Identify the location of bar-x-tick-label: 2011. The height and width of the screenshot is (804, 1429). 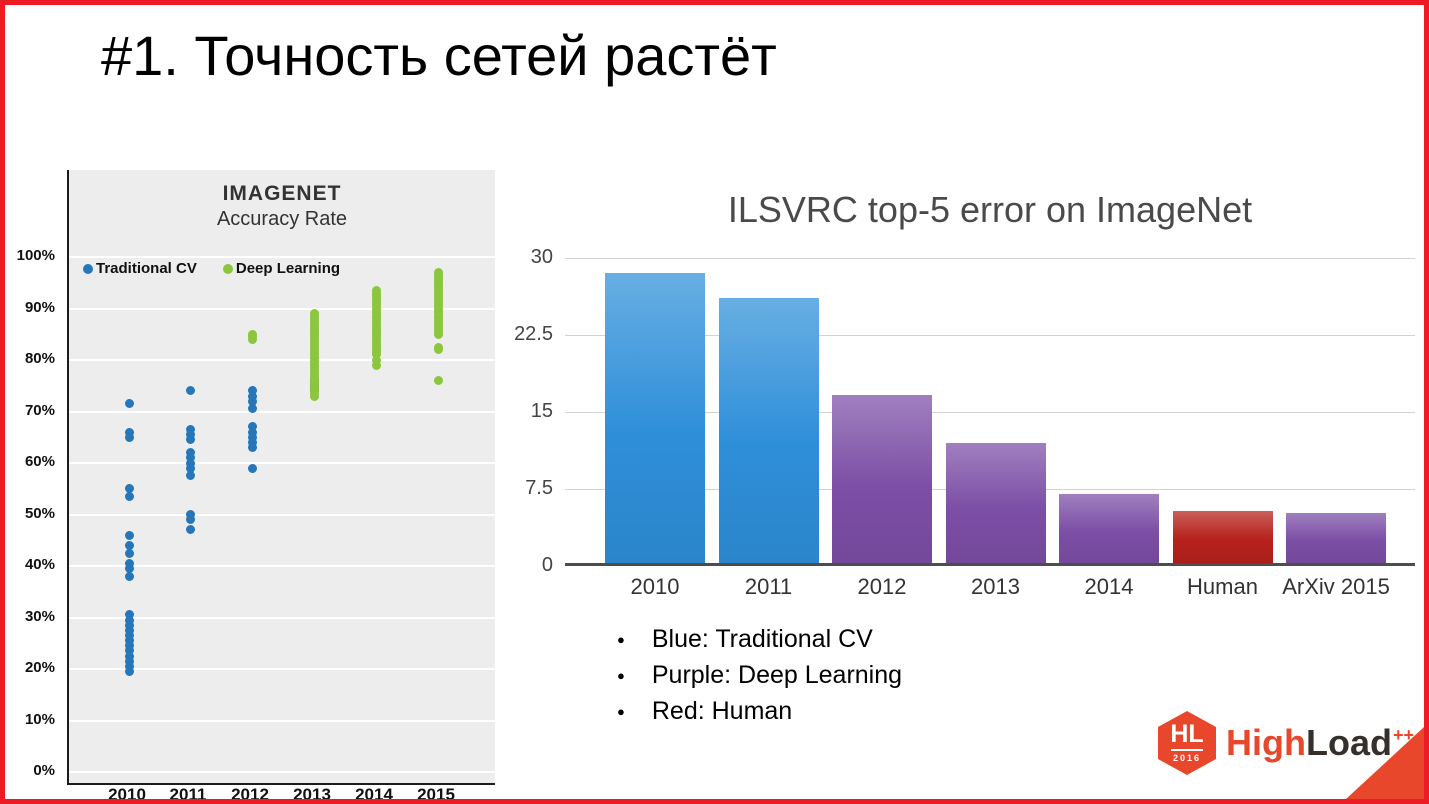
(768, 586).